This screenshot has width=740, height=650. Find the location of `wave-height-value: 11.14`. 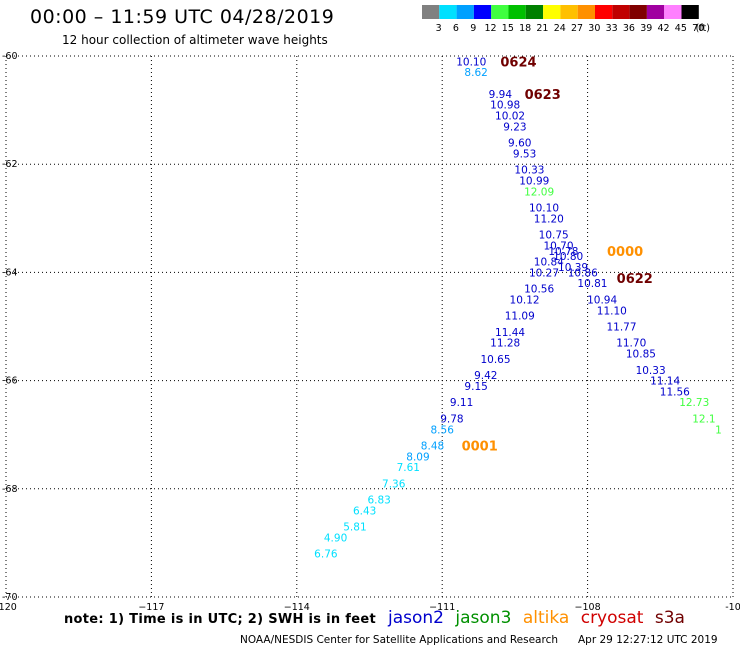

wave-height-value: 11.14 is located at coordinates (665, 382).